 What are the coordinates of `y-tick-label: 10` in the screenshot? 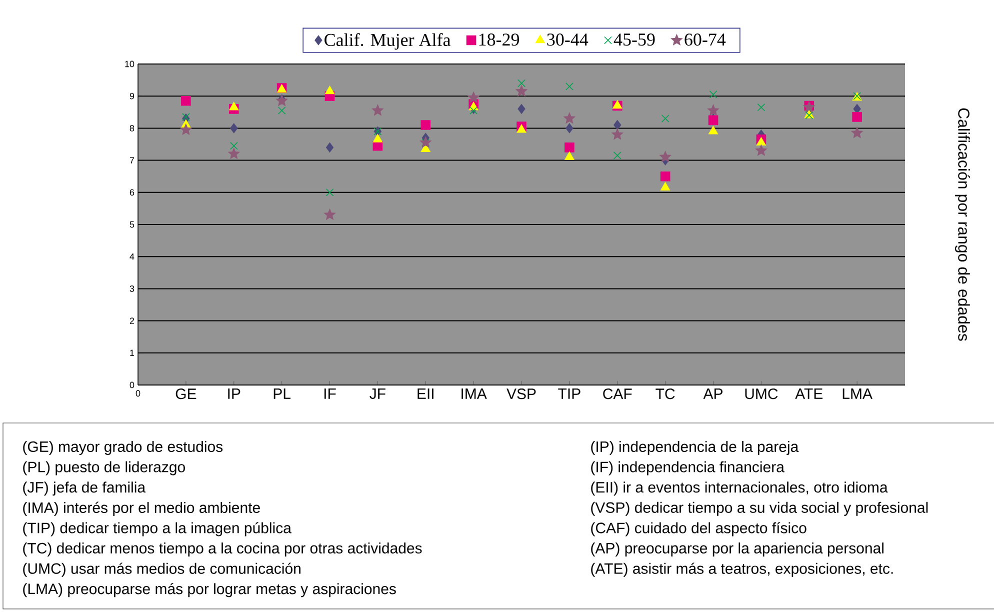 It's located at (129, 64).